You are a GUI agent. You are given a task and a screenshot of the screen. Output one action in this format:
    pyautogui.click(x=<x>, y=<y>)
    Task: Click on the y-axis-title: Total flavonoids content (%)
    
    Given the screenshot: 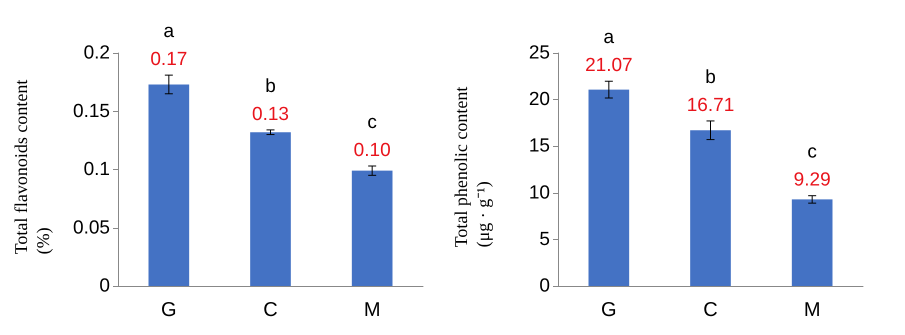 What is the action you would take?
    pyautogui.click(x=32, y=167)
    